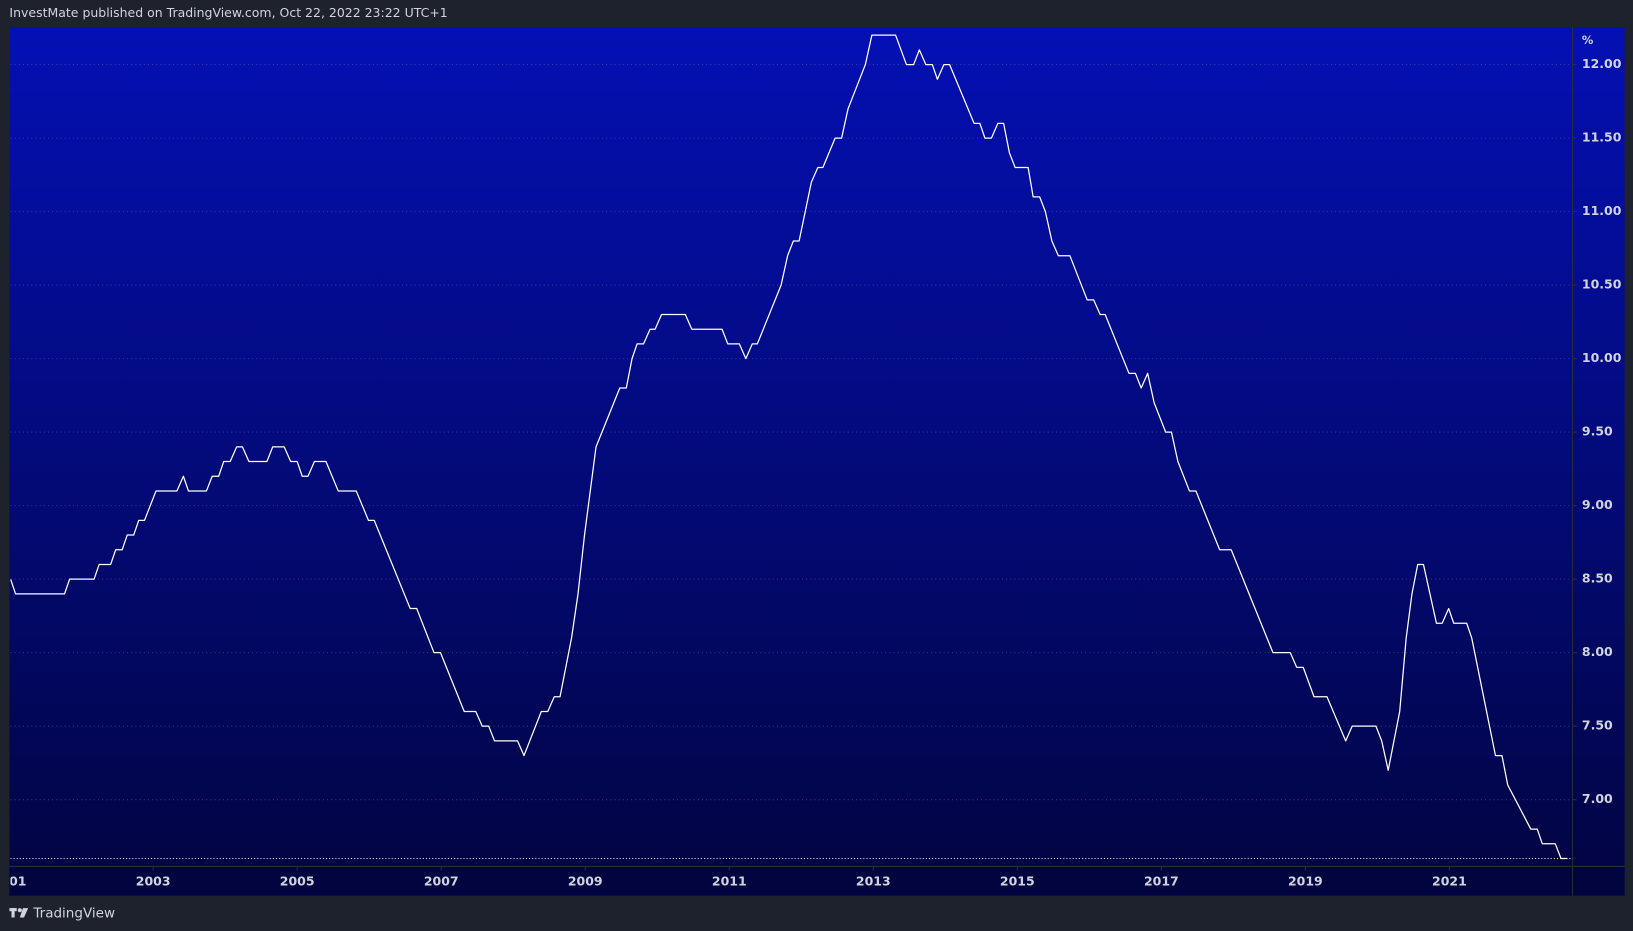 The height and width of the screenshot is (931, 1633). I want to click on footer-logo, so click(19, 913).